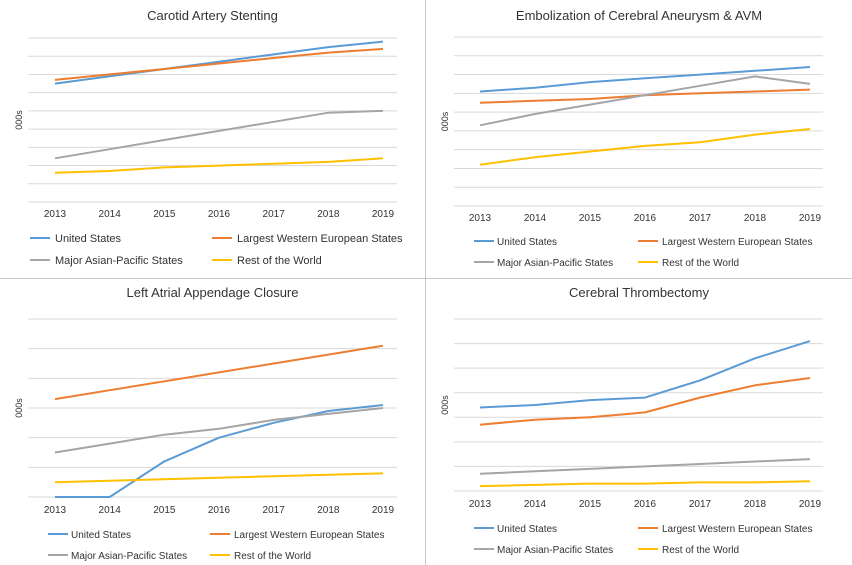 Image resolution: width=852 pixels, height=565 pixels. I want to click on horizontal-divider, so click(426, 278).